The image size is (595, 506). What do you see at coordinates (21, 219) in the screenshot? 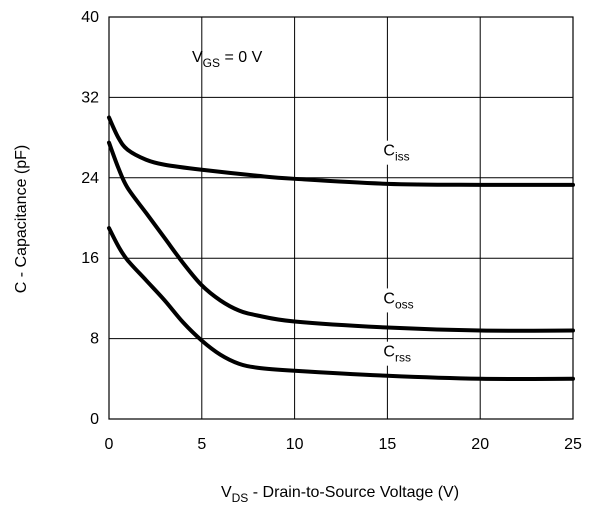
I see `y-axis-label: C - Capacitance (pF)` at bounding box center [21, 219].